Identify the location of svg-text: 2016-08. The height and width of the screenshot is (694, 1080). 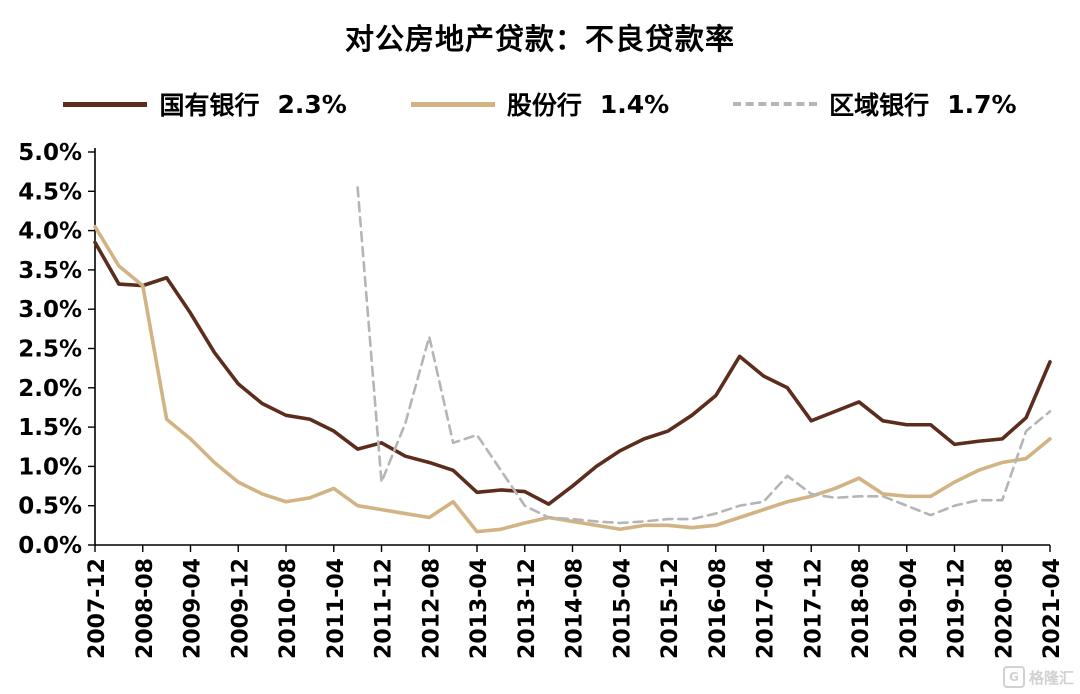
(718, 608).